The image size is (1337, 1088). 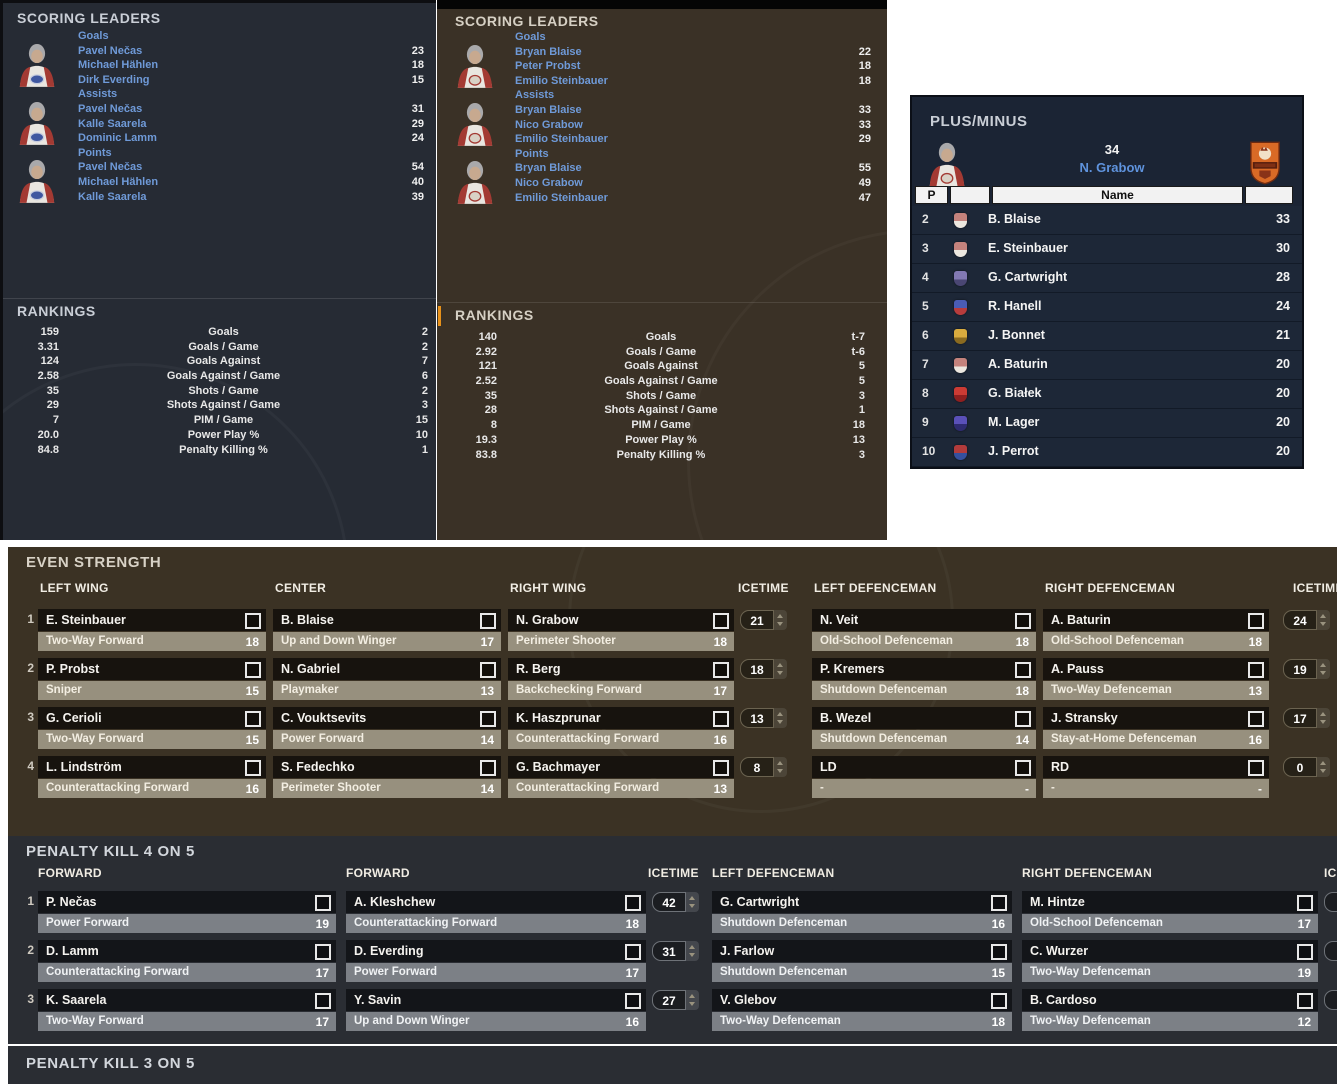 I want to click on player-slot: P. Nečas, so click(x=187, y=902).